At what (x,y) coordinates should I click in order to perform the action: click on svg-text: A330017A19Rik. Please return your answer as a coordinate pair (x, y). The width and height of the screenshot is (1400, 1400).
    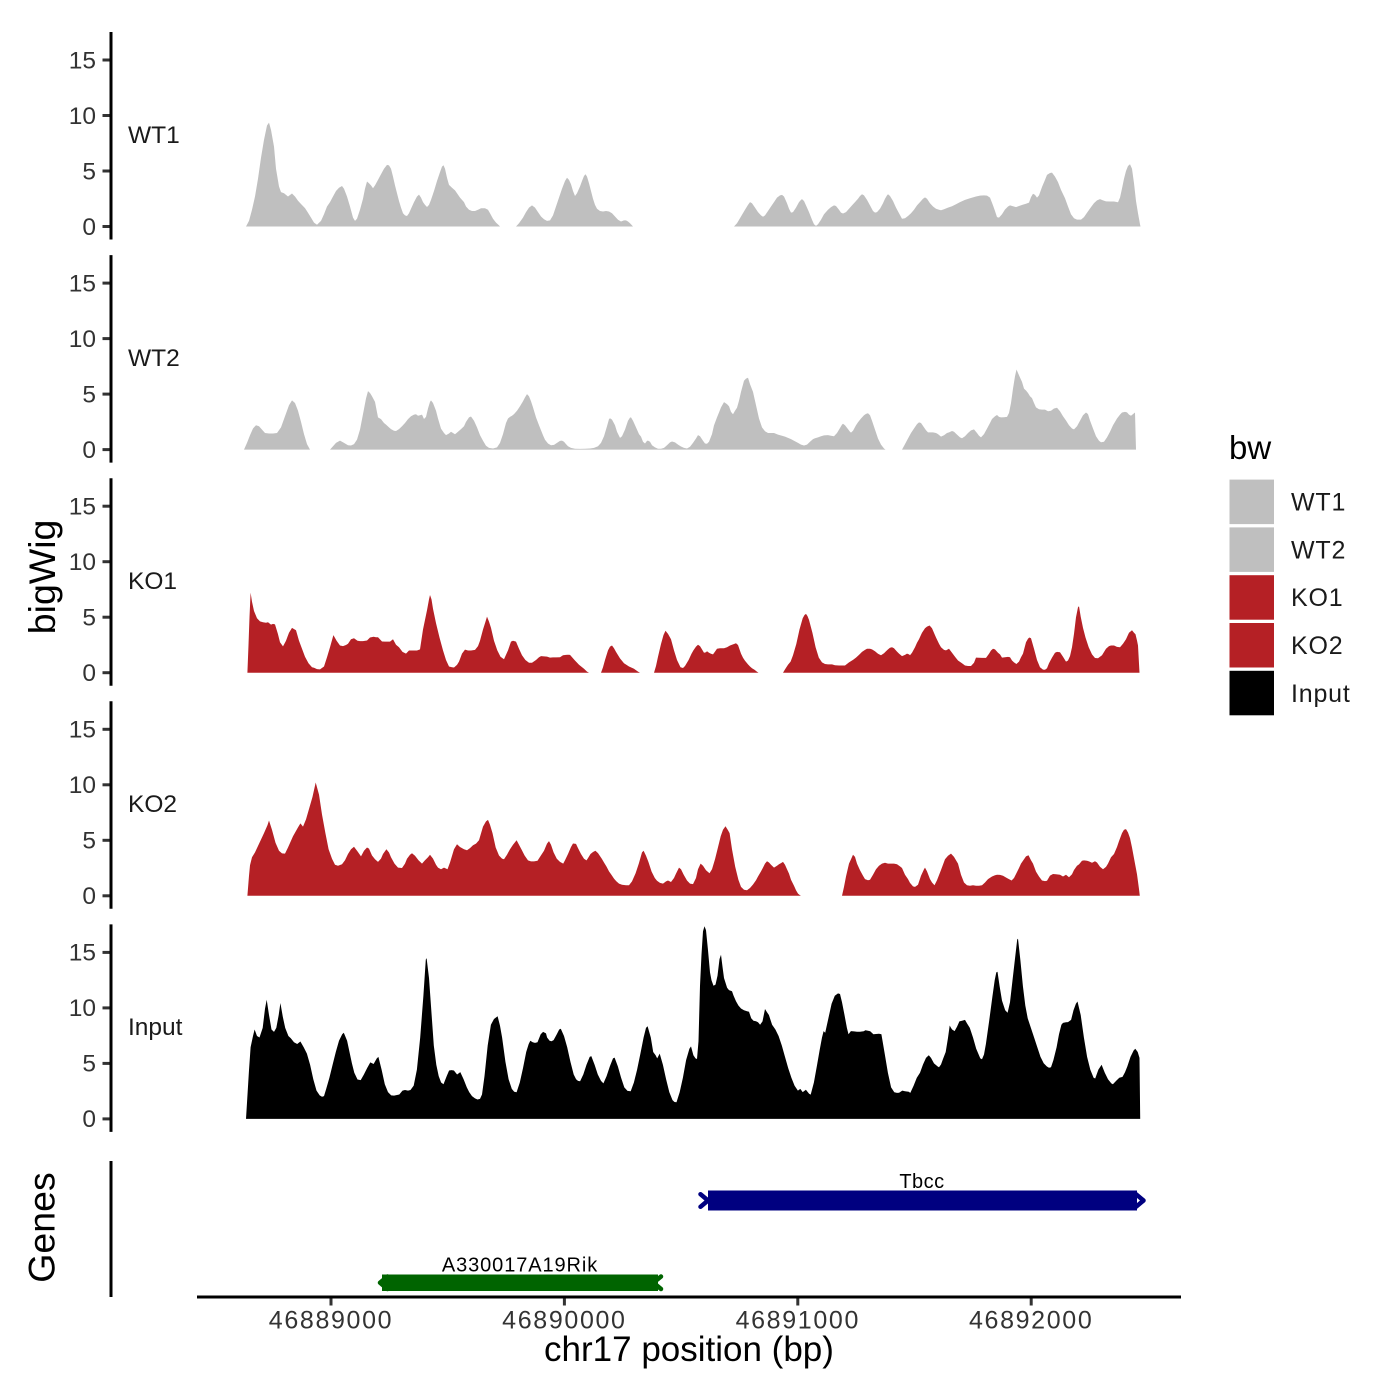
    Looking at the image, I should click on (520, 1266).